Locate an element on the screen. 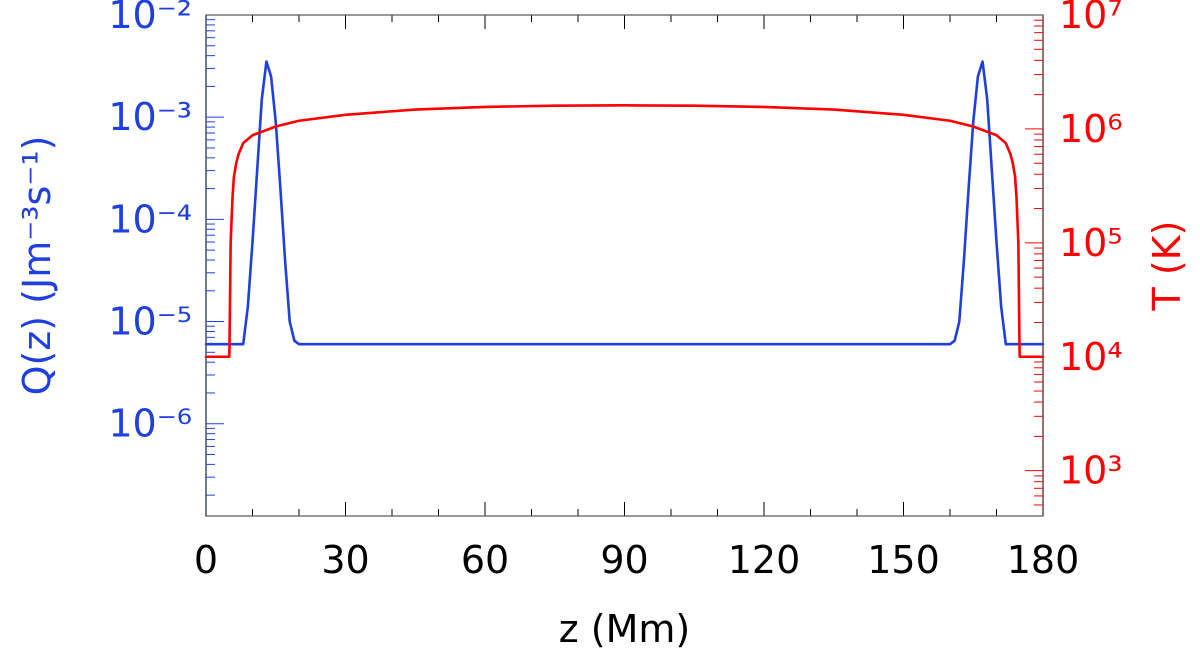  x-tick-label: 0 is located at coordinates (206, 560).